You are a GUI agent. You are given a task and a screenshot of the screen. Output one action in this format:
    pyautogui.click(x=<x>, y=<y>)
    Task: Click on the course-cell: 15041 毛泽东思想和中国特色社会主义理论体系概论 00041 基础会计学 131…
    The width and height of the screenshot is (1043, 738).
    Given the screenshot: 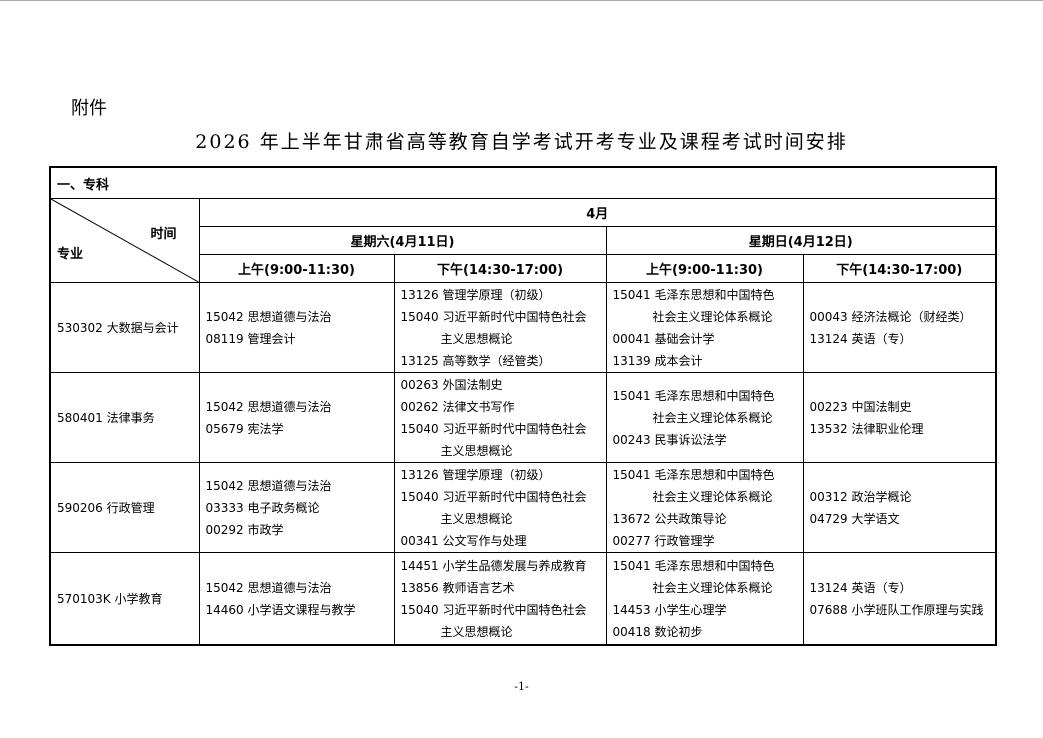 What is the action you would take?
    pyautogui.click(x=704, y=327)
    